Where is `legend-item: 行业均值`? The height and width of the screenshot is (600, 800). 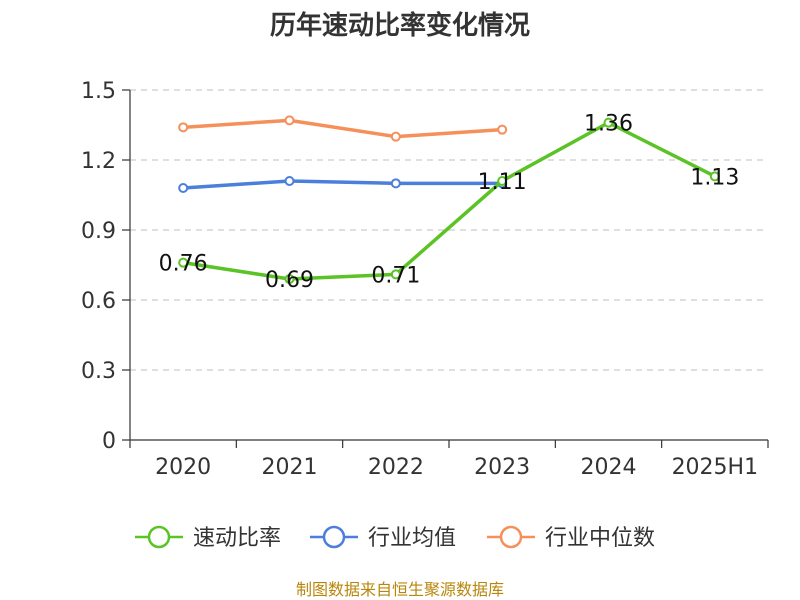 legend-item: 行业均值 is located at coordinates (383, 538).